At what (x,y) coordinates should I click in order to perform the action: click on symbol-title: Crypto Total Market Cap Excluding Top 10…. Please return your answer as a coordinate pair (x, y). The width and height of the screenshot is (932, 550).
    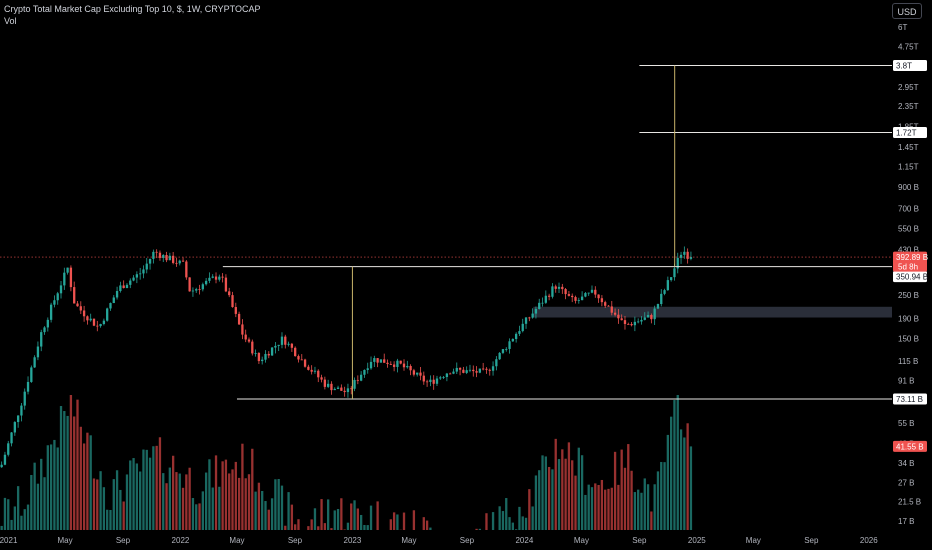
    Looking at the image, I should click on (132, 9).